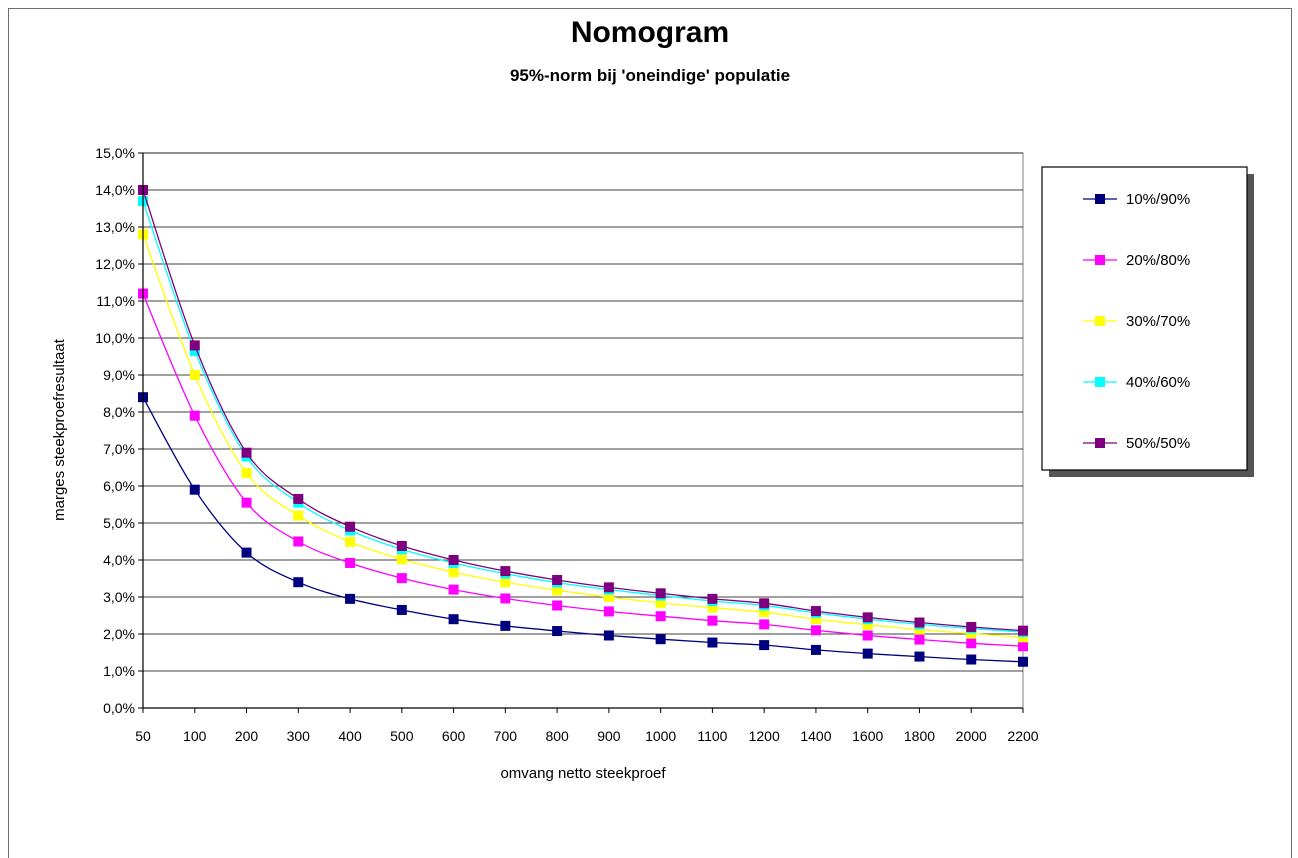  What do you see at coordinates (867, 736) in the screenshot?
I see `x-tick-label: 1600` at bounding box center [867, 736].